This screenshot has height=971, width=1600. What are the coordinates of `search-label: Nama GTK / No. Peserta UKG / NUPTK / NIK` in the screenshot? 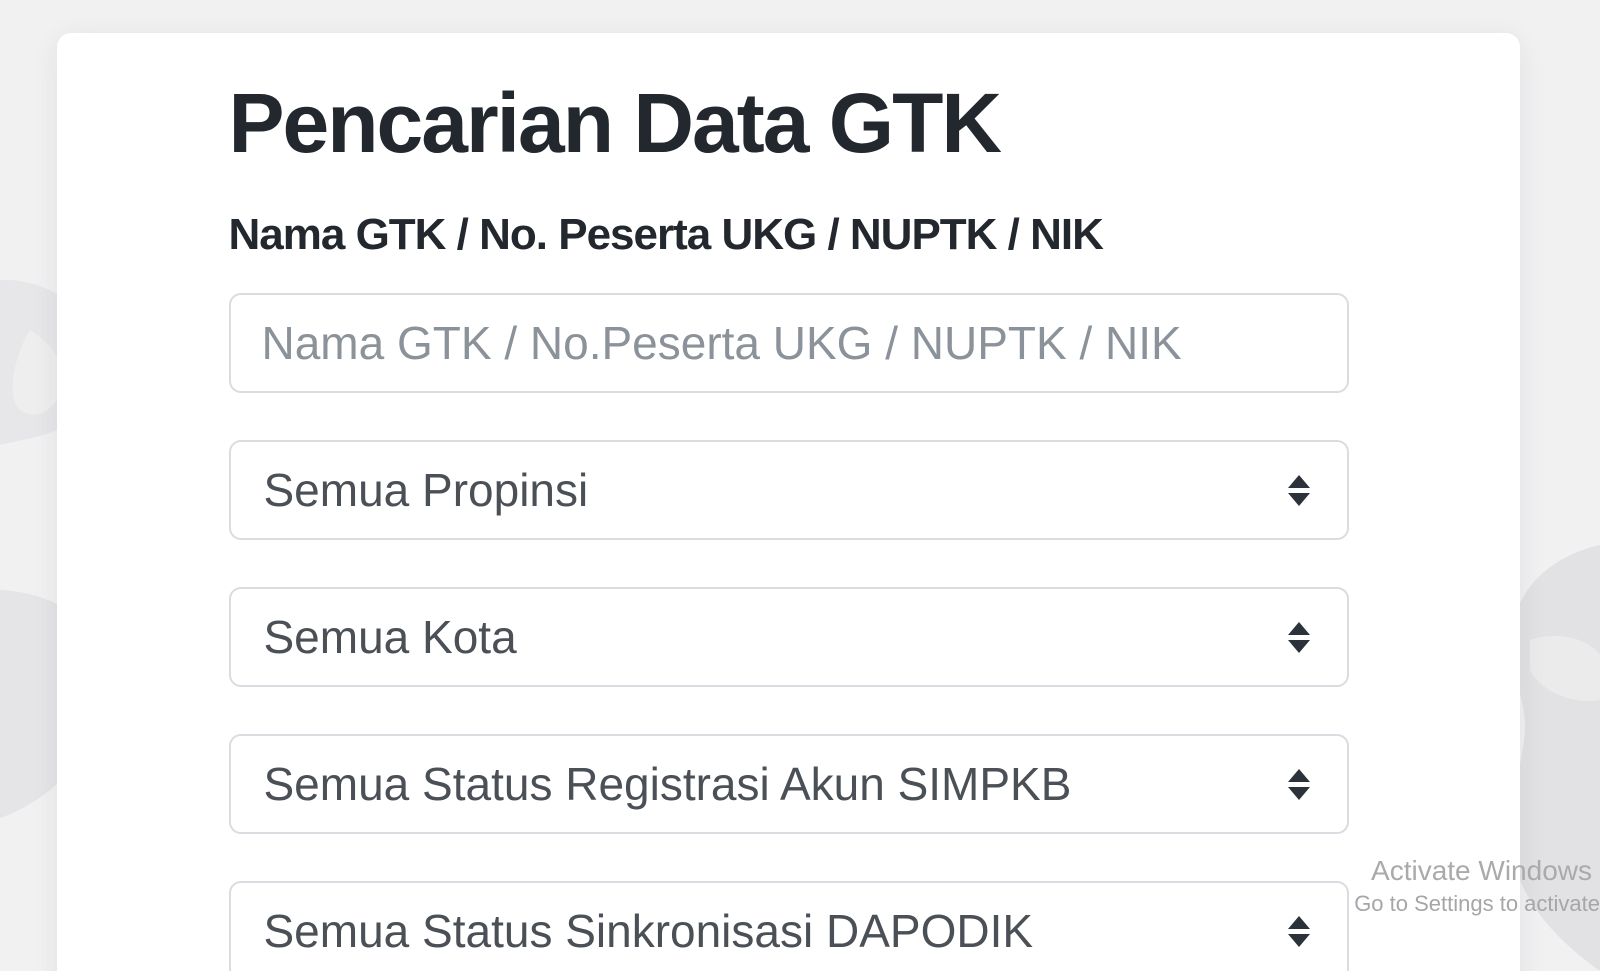 It's located at (666, 235).